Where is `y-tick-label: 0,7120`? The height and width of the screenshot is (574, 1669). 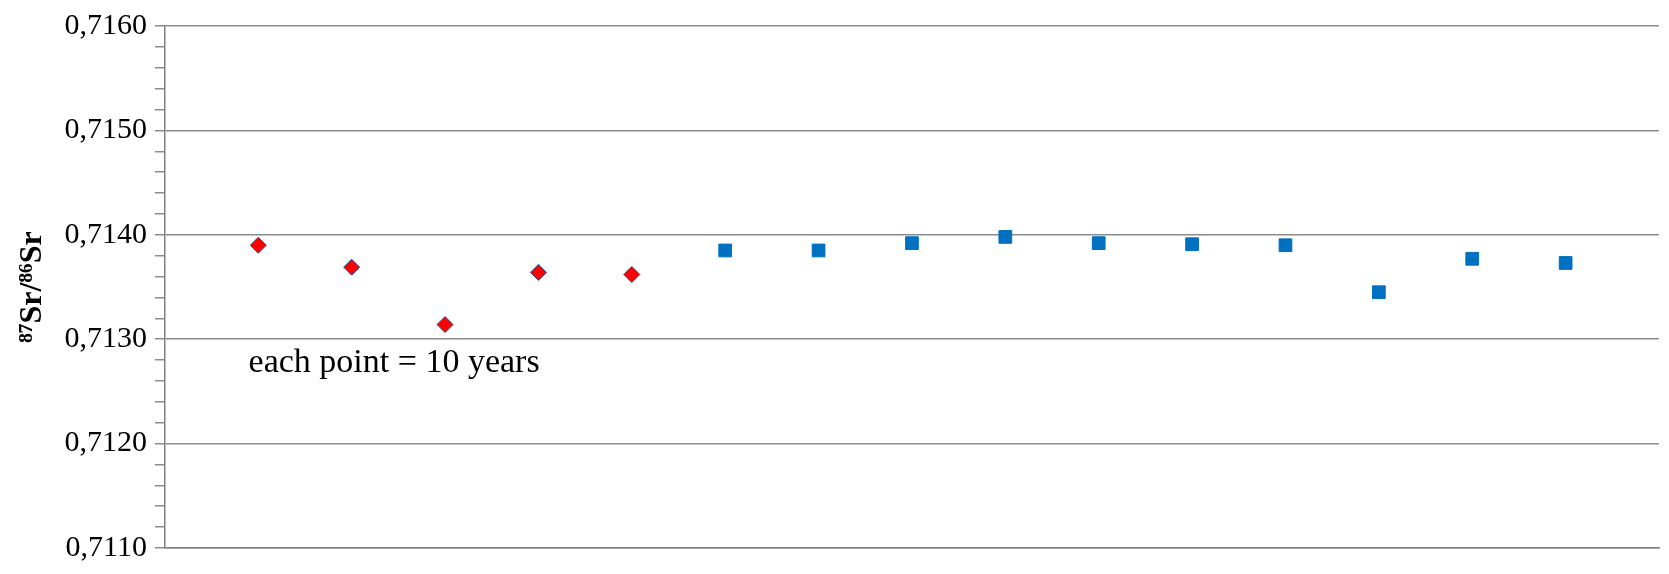 y-tick-label: 0,7120 is located at coordinates (105, 441).